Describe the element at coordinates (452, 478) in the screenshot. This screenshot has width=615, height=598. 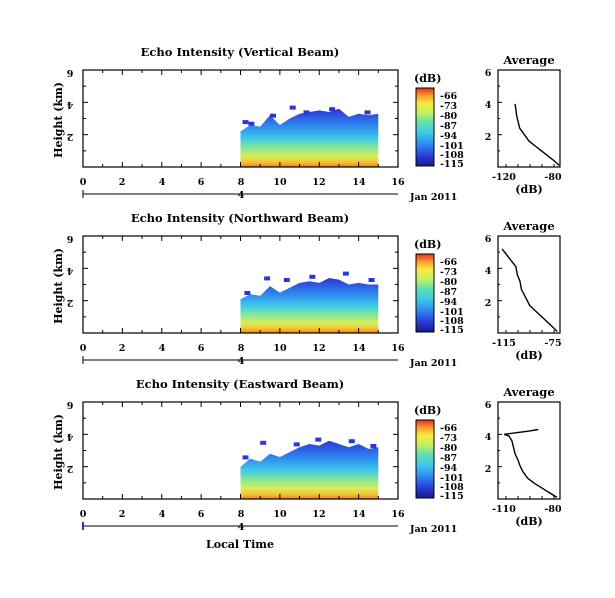
I see `colorbar-tick: -101` at that location.